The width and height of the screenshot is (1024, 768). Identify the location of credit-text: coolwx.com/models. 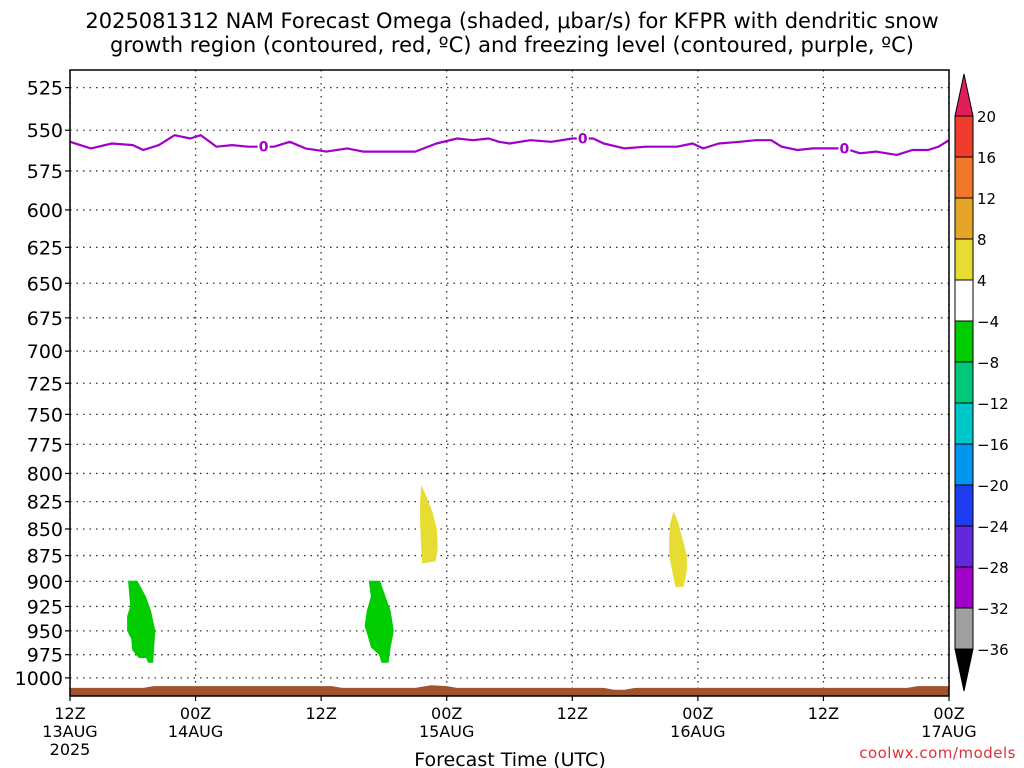
(937, 753).